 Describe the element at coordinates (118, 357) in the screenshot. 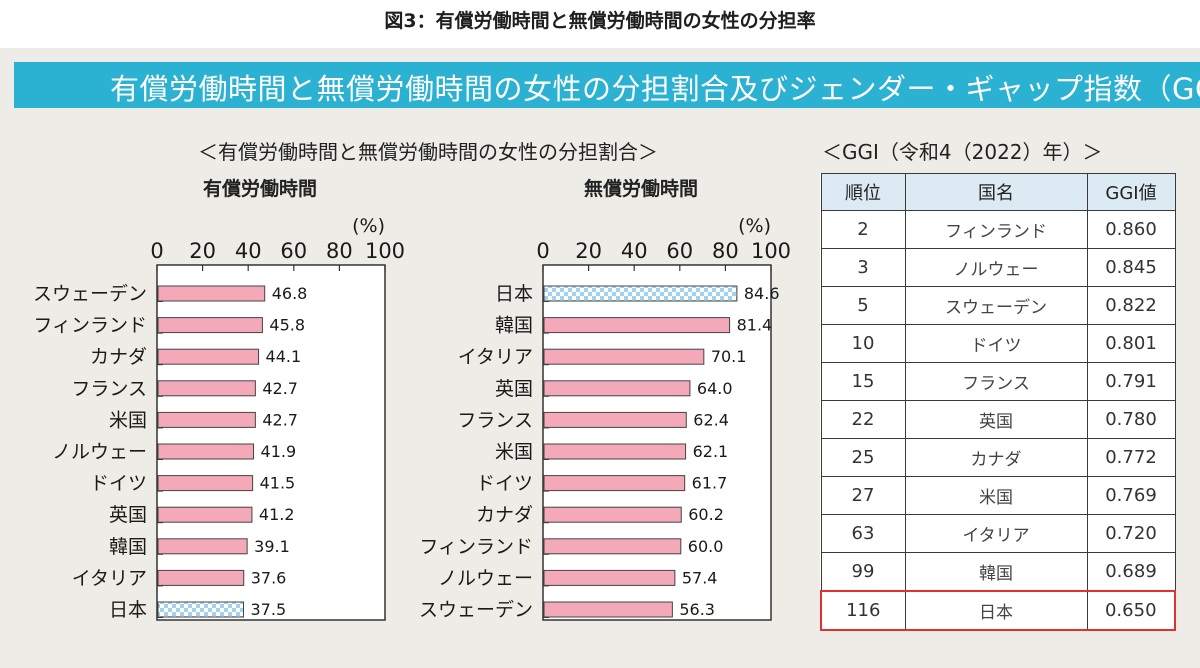

I see `category-label: カナダ` at that location.